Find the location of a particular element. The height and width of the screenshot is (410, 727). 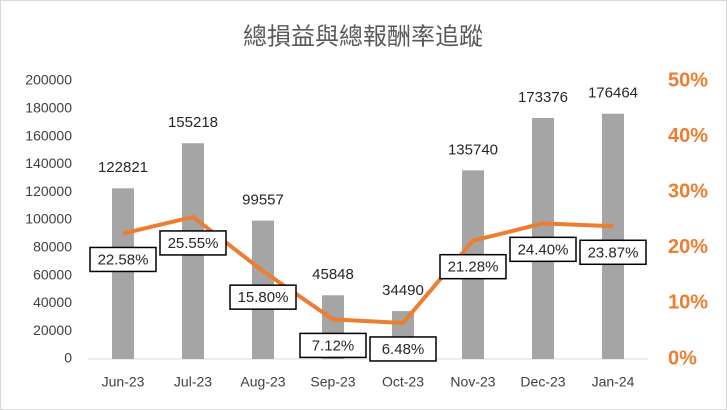

bar-value-label: 176464 is located at coordinates (613, 93).